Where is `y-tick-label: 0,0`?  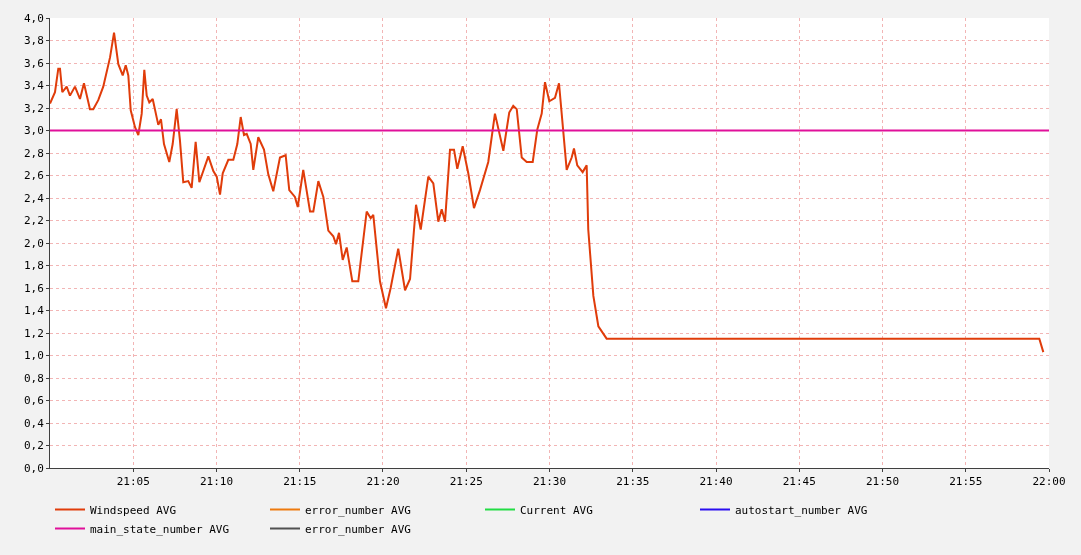 y-tick-label: 0,0 is located at coordinates (33, 468).